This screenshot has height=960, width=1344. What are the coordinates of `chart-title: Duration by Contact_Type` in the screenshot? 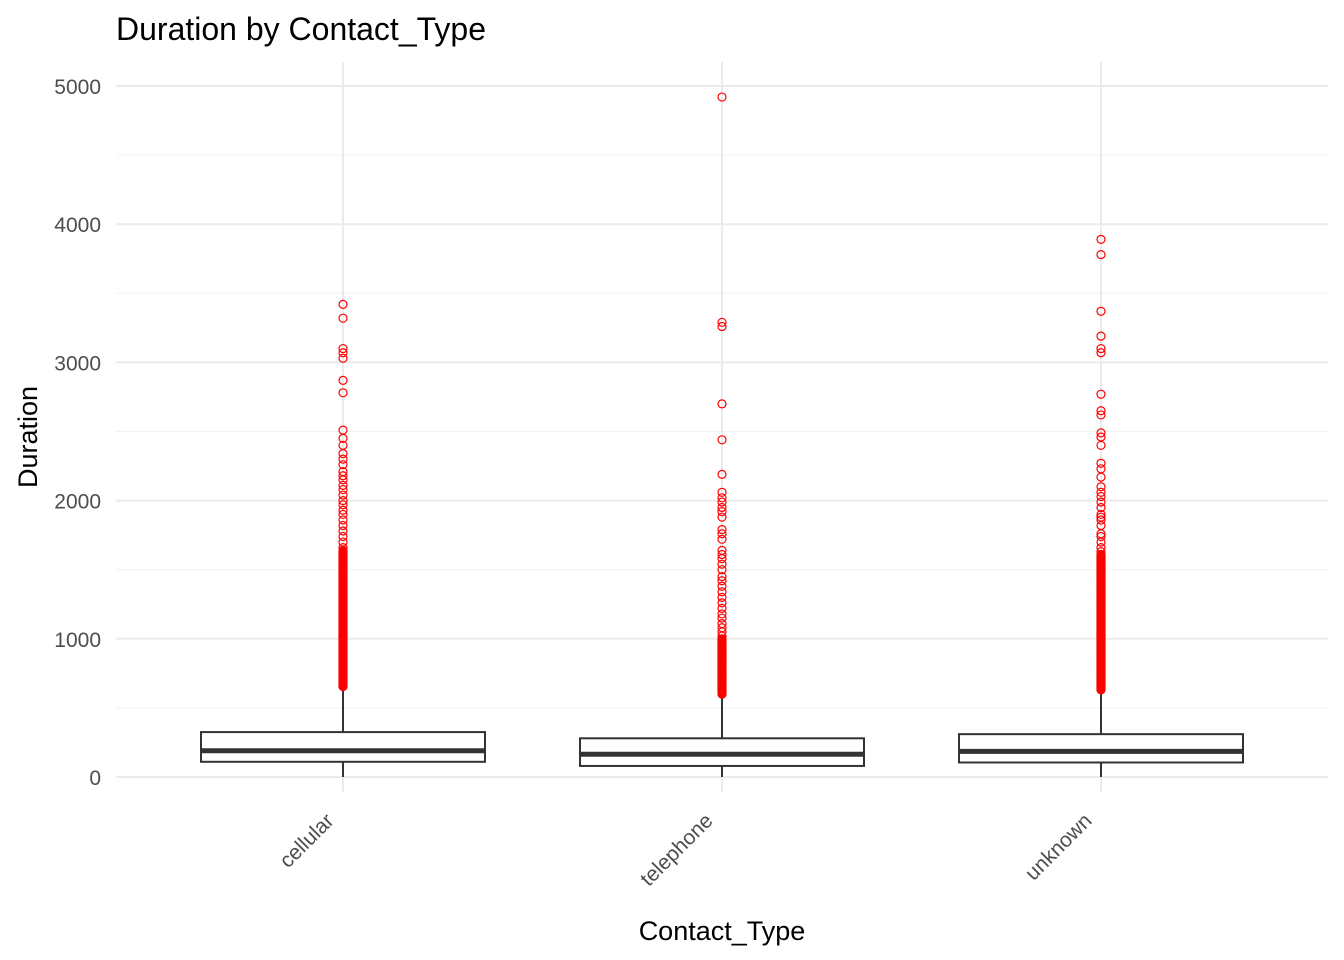 It's located at (301, 29).